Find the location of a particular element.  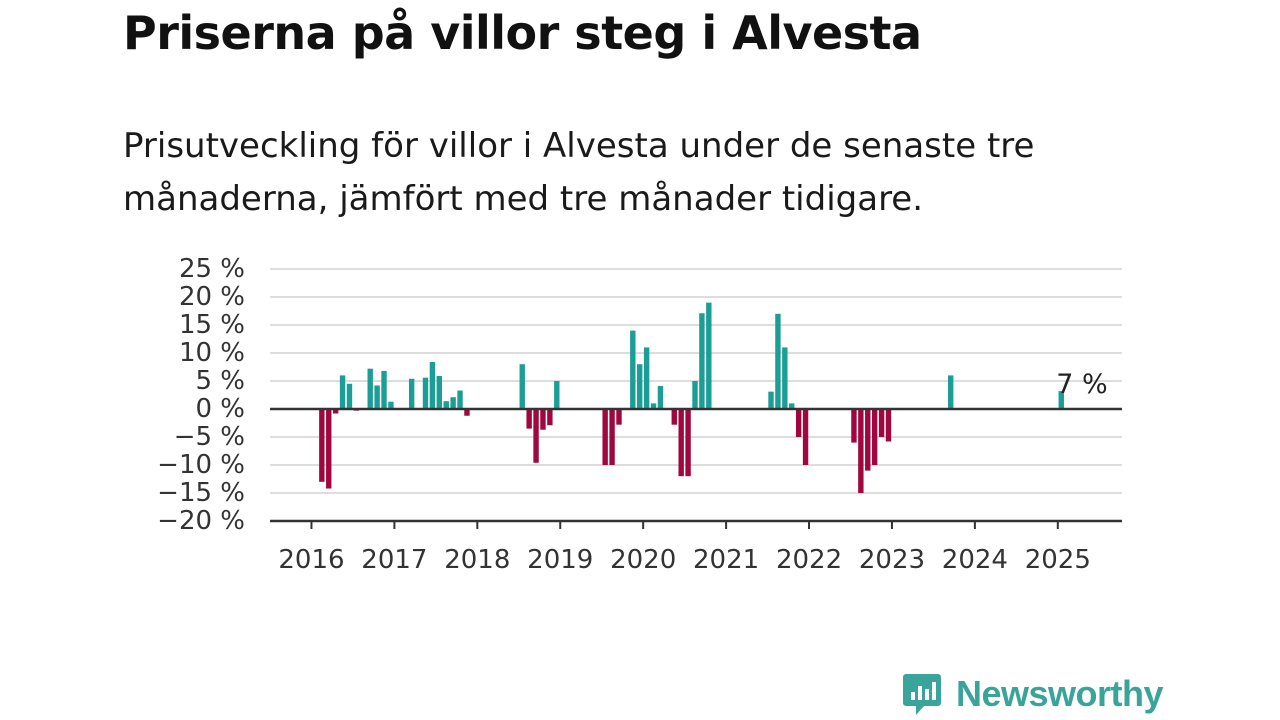

y-tick-label: 25 % is located at coordinates (212, 269).